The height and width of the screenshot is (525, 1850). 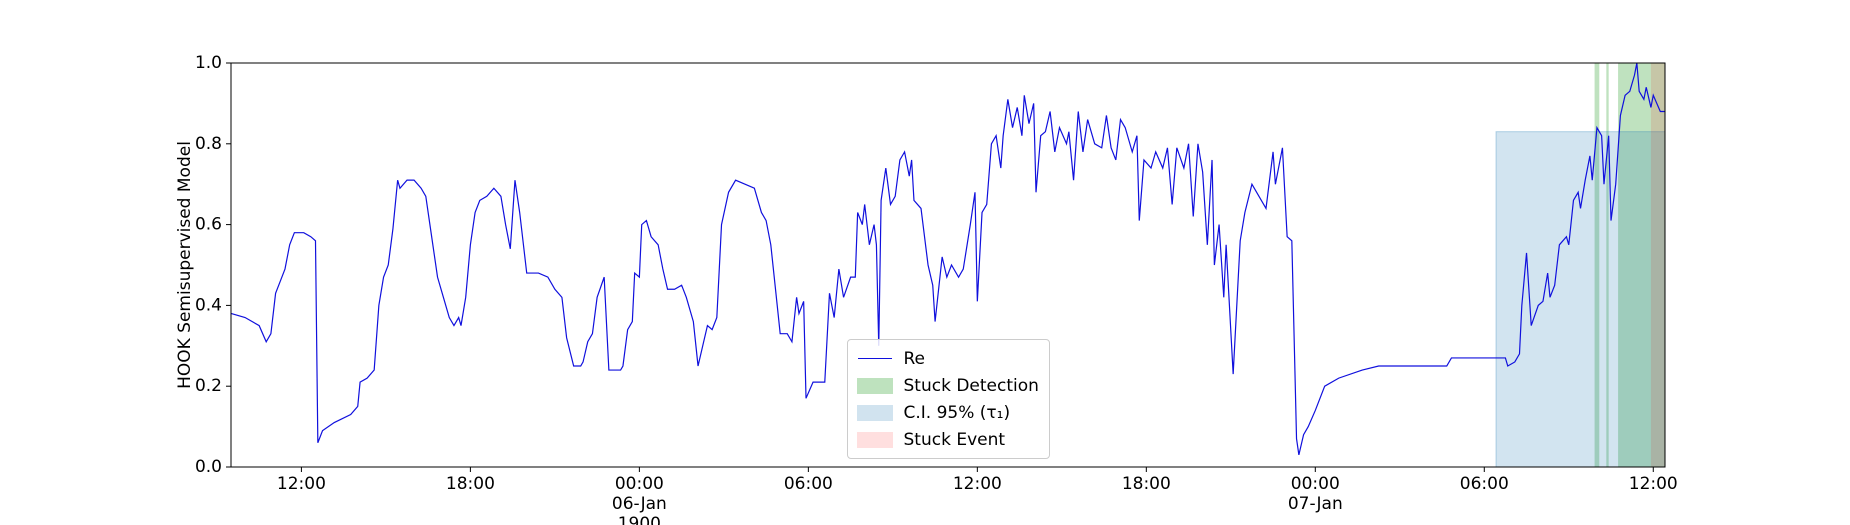 What do you see at coordinates (208, 467) in the screenshot?
I see `y-tick-label: 0.0` at bounding box center [208, 467].